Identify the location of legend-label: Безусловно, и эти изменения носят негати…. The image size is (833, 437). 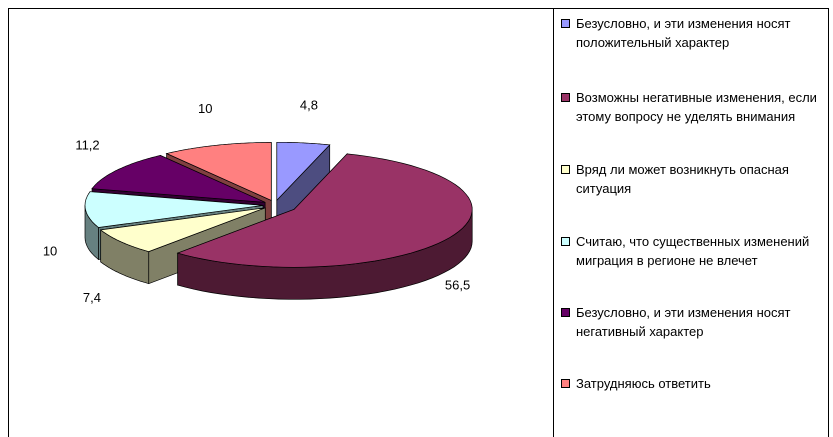
(683, 322).